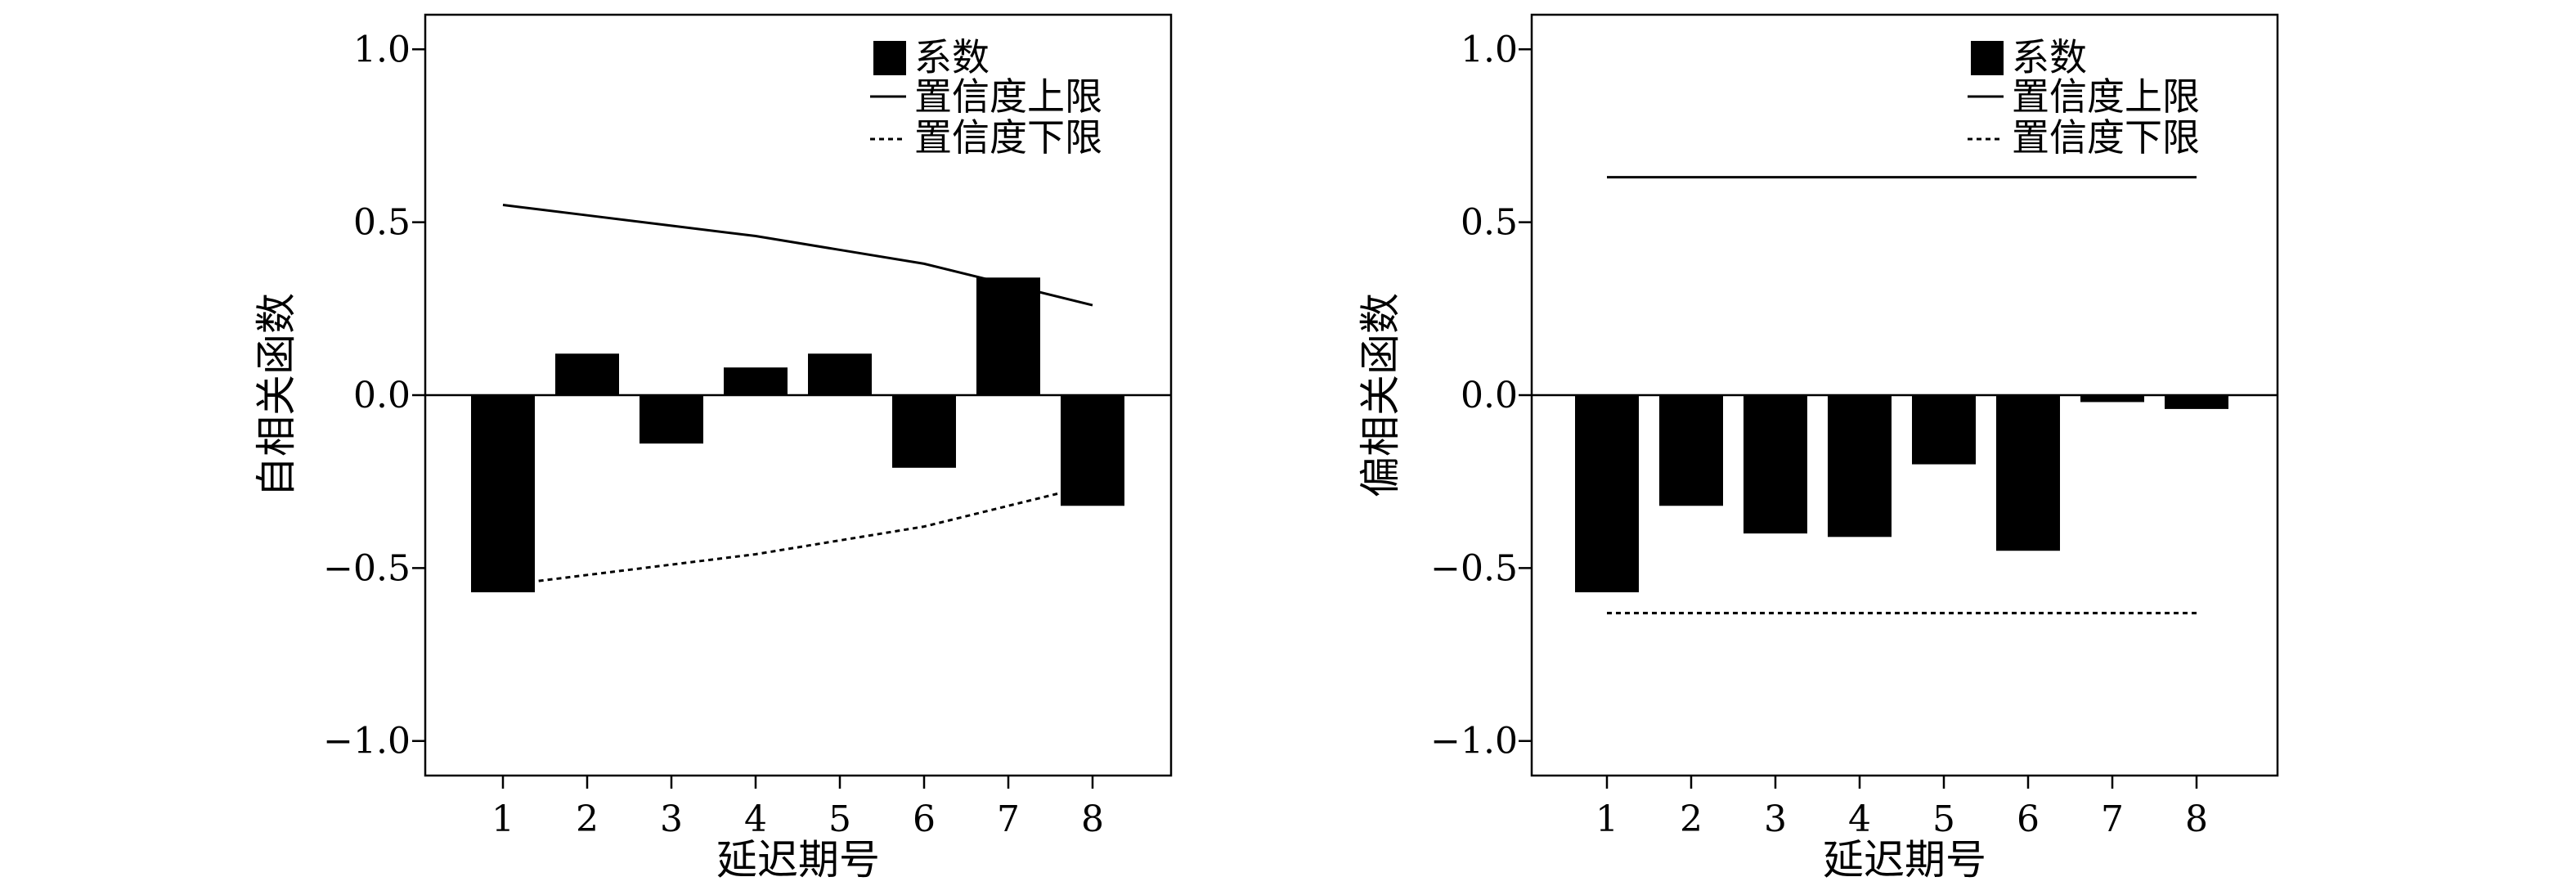 The width and height of the screenshot is (2576, 895). What do you see at coordinates (276, 395) in the screenshot?
I see `y-axis-label: 自相关函数` at bounding box center [276, 395].